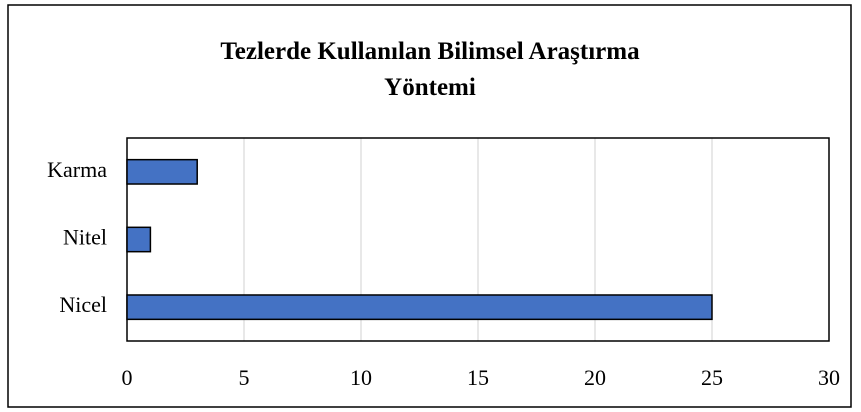  Describe the element at coordinates (127, 377) in the screenshot. I see `x-tick-label: 0` at that location.